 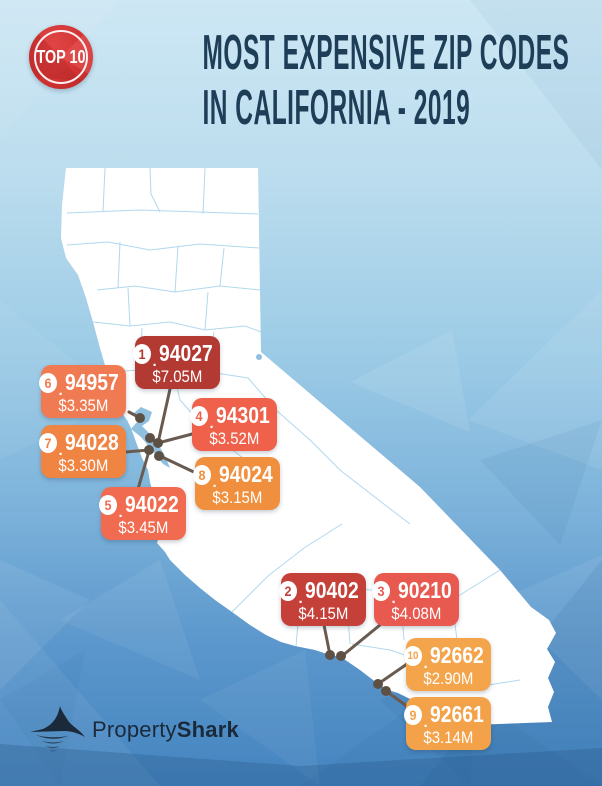 I want to click on zip-card-94024: 8. 94024 $3.15M, so click(x=236, y=483).